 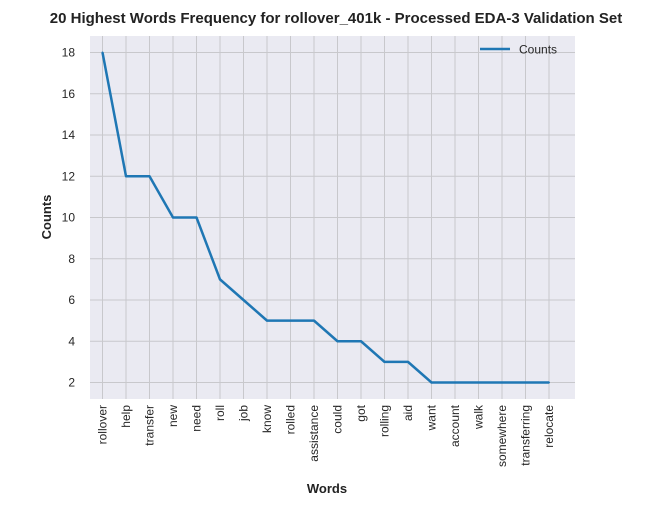 I want to click on y-axis-ticks: 2 4 6 8 10 12 14 16 18, so click(x=69, y=218).